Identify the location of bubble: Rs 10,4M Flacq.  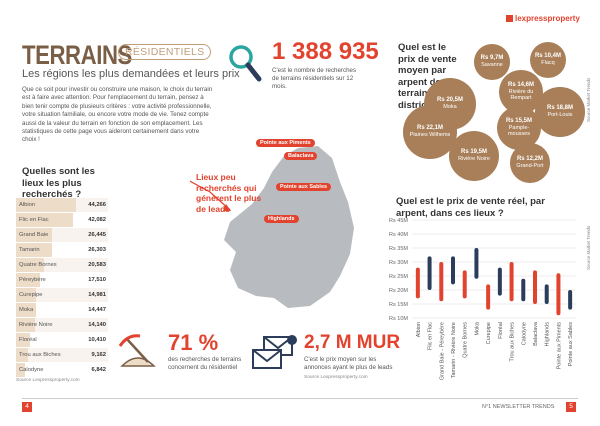
(548, 60).